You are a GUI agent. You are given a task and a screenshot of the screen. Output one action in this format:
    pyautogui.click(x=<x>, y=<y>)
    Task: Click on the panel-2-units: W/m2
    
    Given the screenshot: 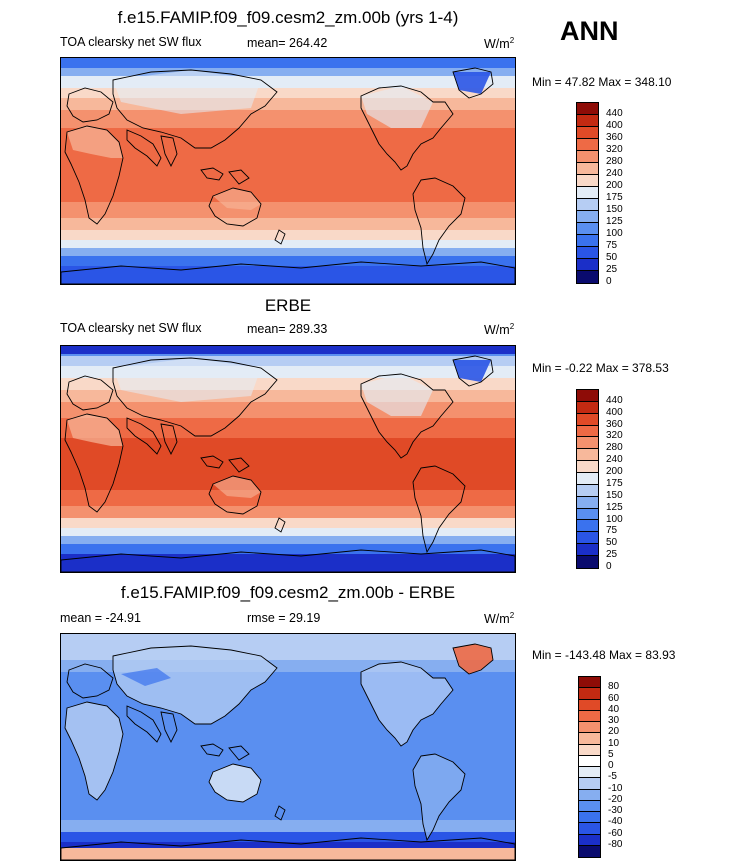 What is the action you would take?
    pyautogui.click(x=499, y=330)
    